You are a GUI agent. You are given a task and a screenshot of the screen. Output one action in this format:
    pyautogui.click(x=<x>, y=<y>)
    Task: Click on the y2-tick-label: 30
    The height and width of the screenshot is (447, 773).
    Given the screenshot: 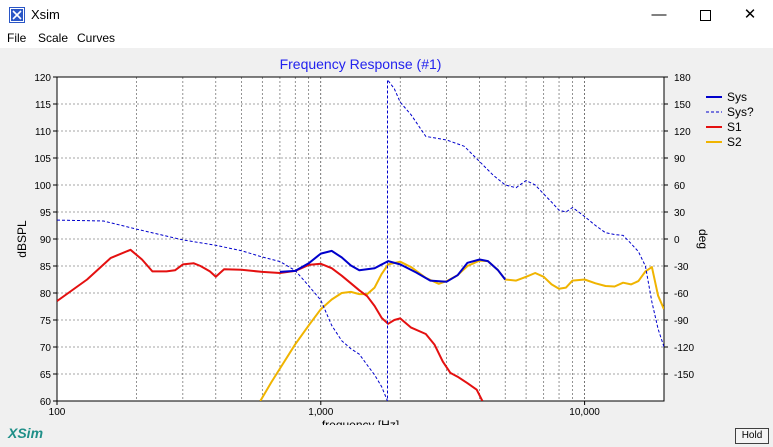 What is the action you would take?
    pyautogui.click(x=680, y=213)
    